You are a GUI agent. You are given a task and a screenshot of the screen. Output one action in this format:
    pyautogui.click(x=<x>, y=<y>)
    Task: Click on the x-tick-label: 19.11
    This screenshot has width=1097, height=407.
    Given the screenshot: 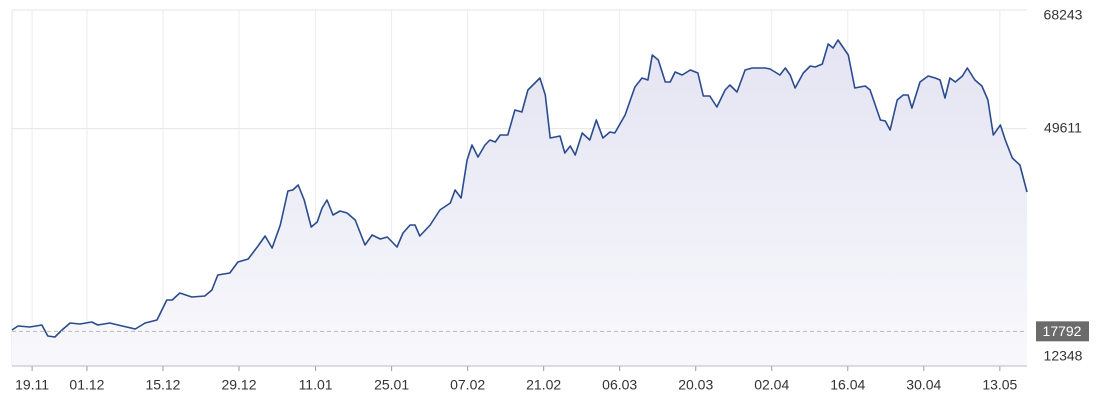 What is the action you would take?
    pyautogui.click(x=32, y=385)
    